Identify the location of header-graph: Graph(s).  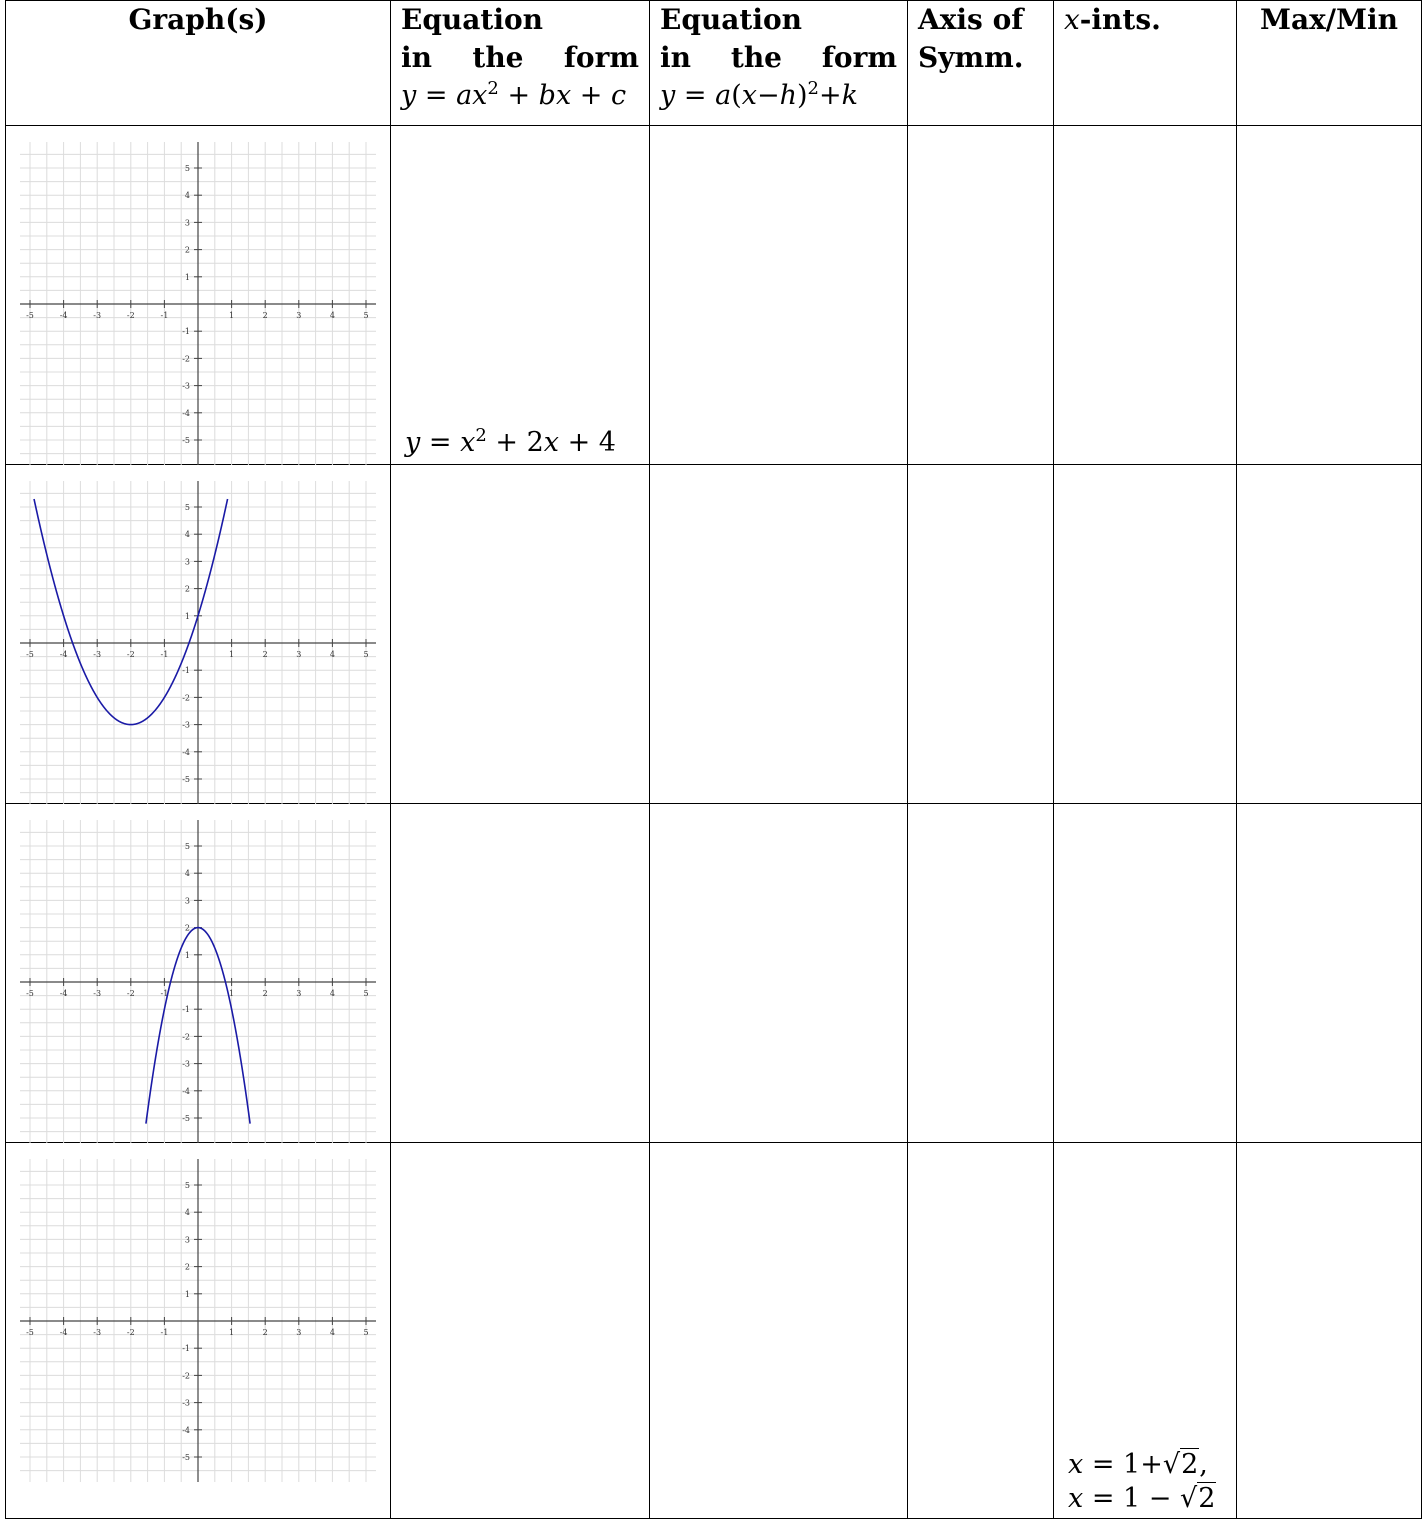
(198, 63).